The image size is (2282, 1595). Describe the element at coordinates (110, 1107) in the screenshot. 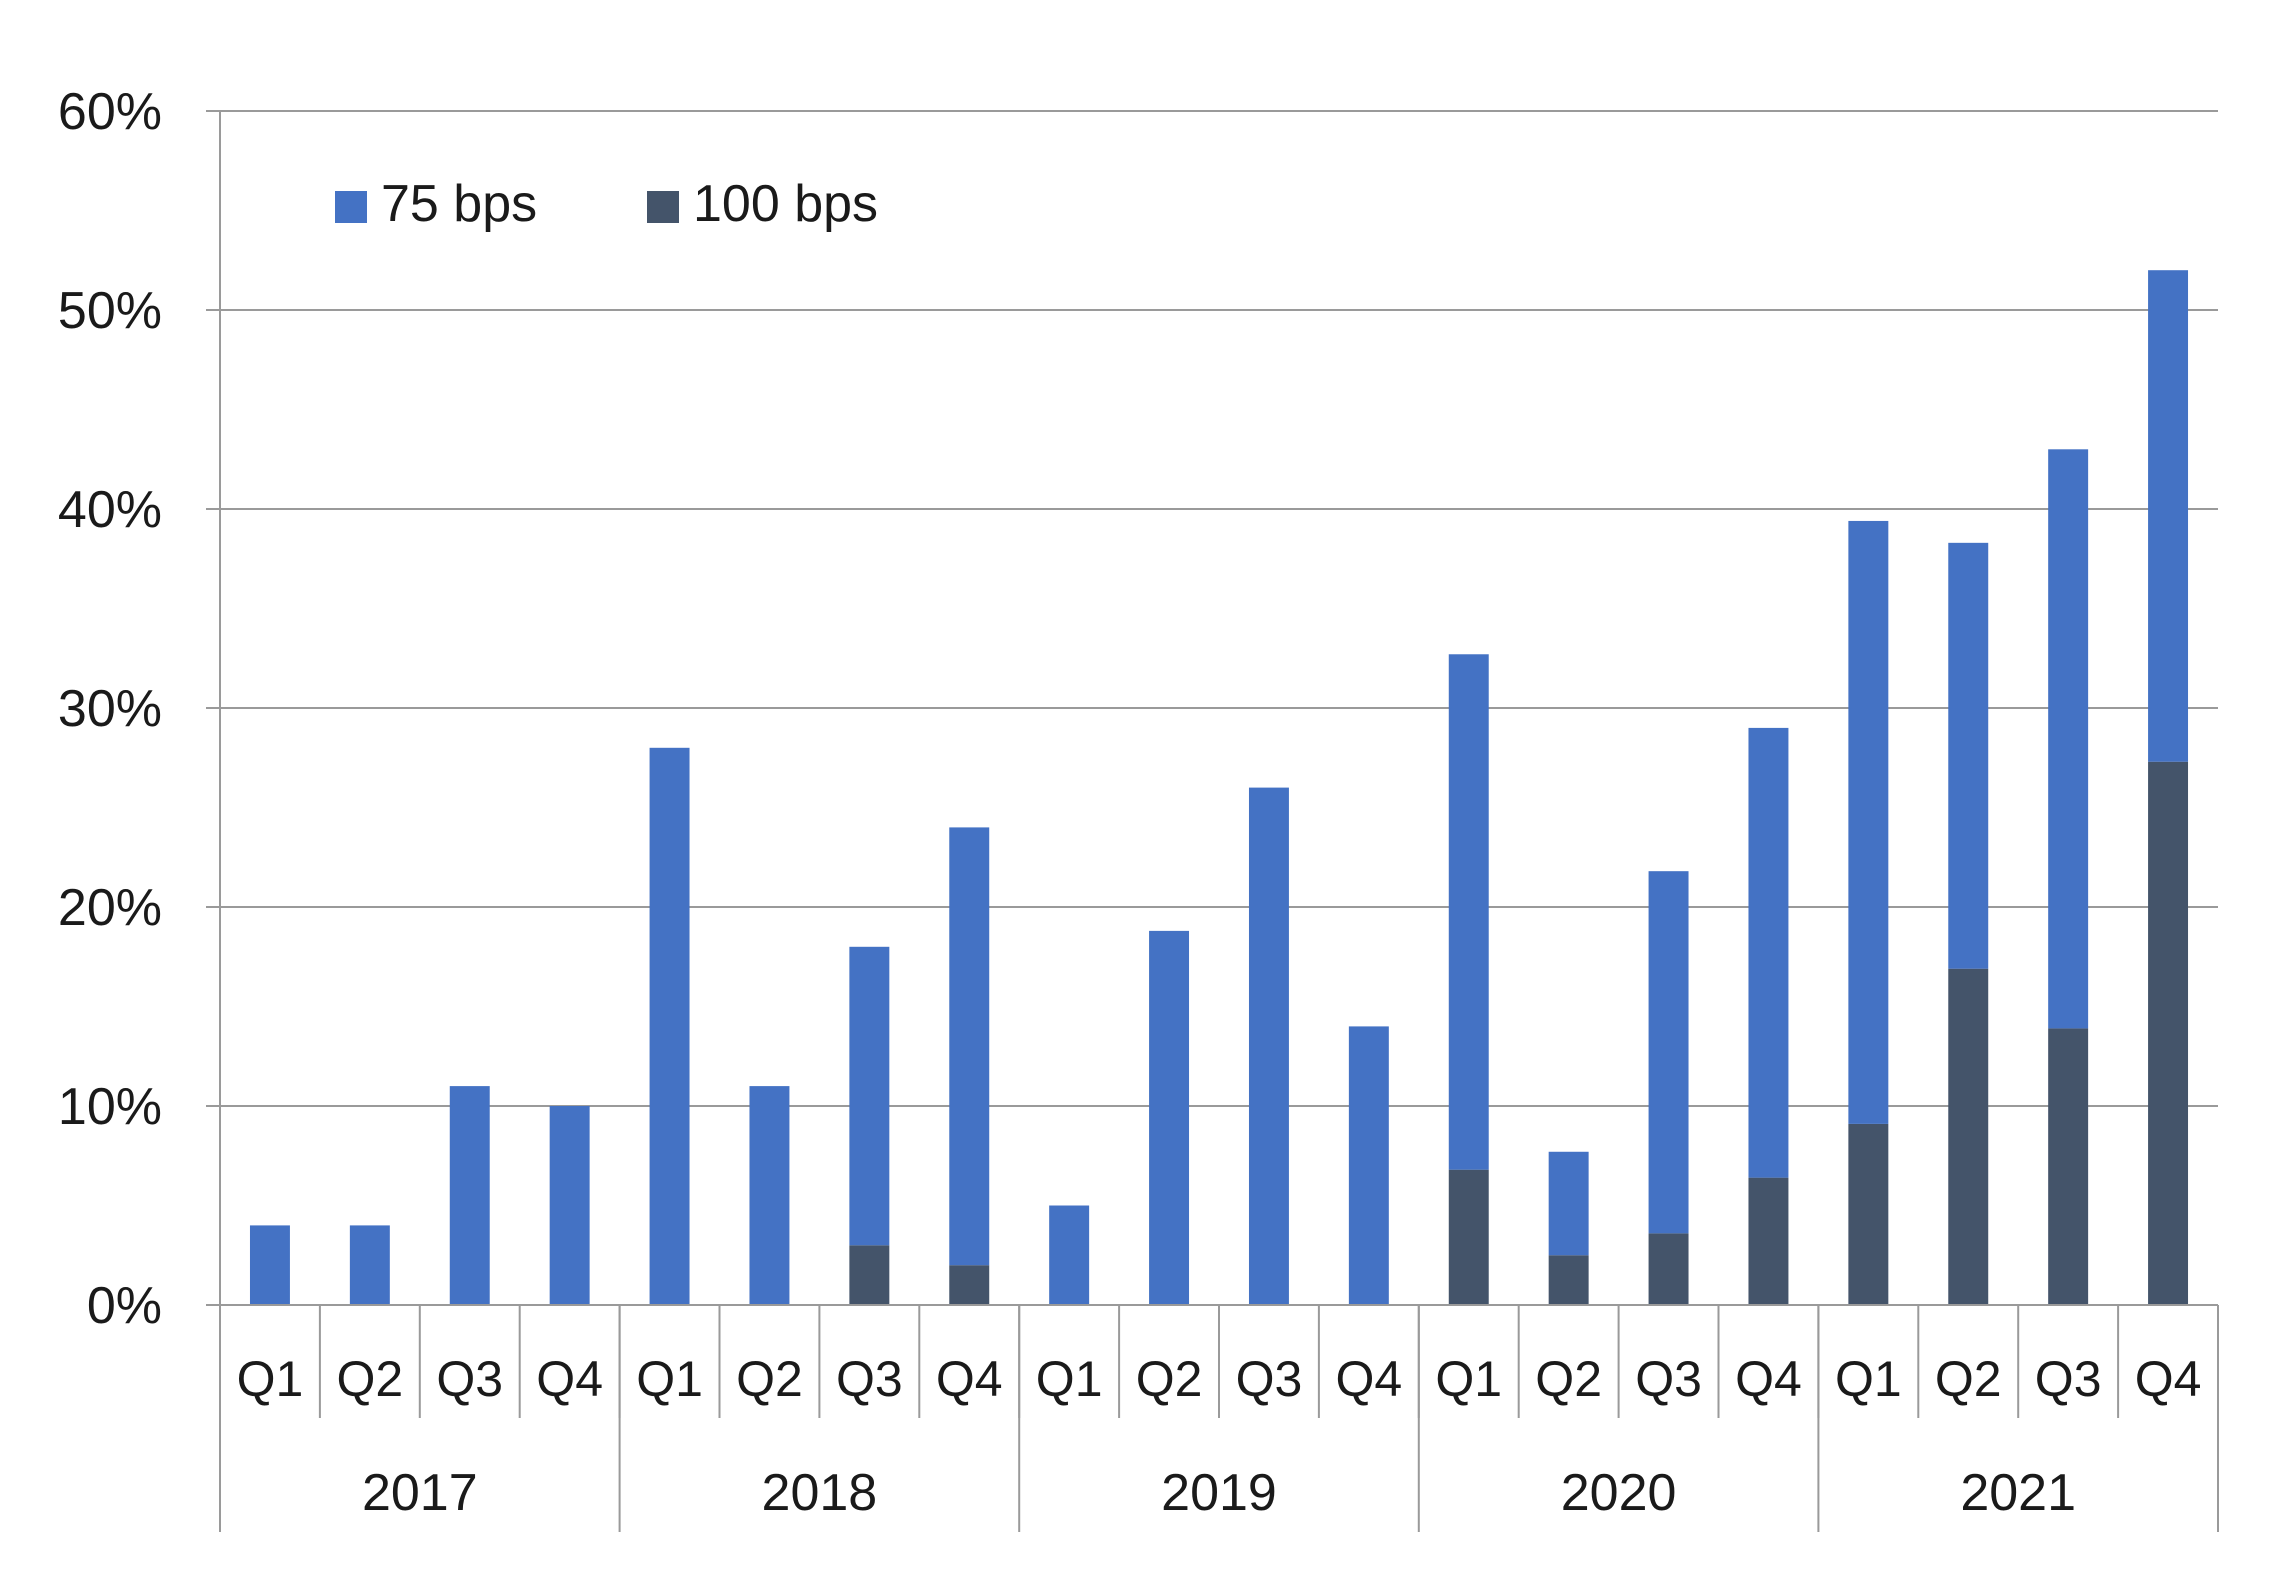

I see `y-tick-label: 10%` at that location.